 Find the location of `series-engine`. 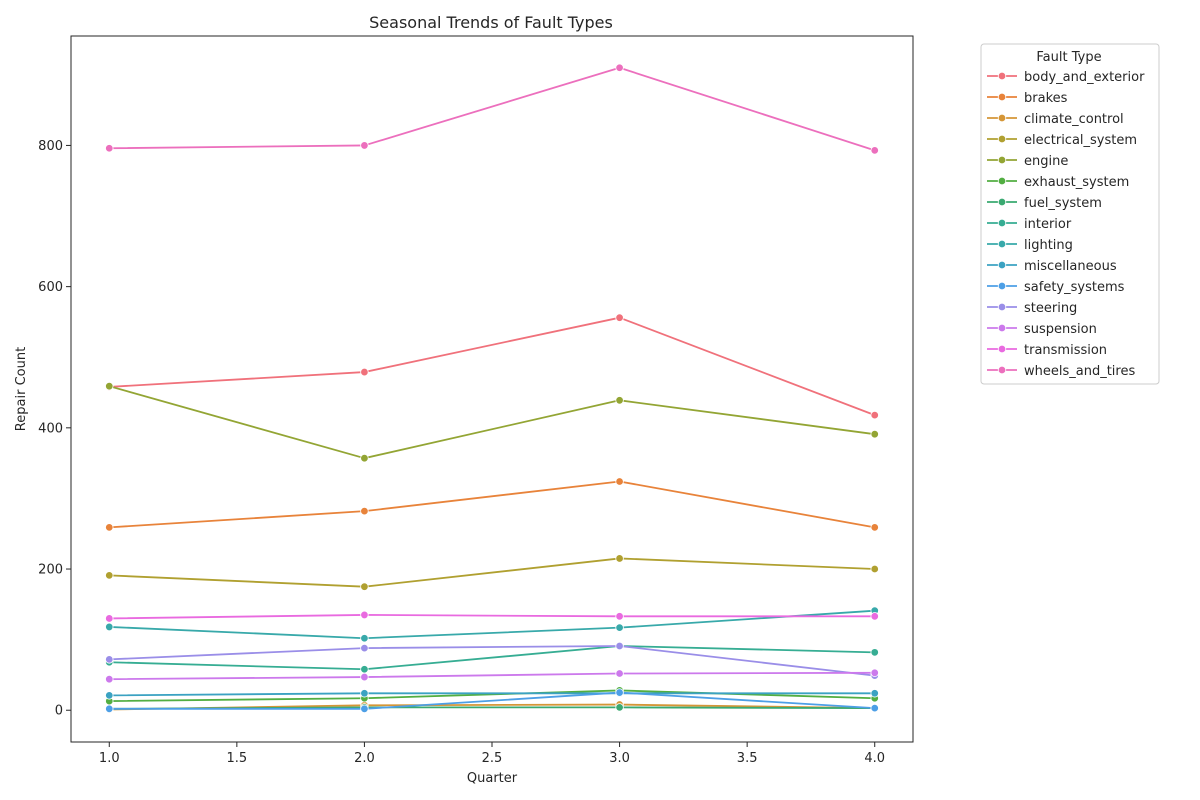

series-engine is located at coordinates (492, 422).